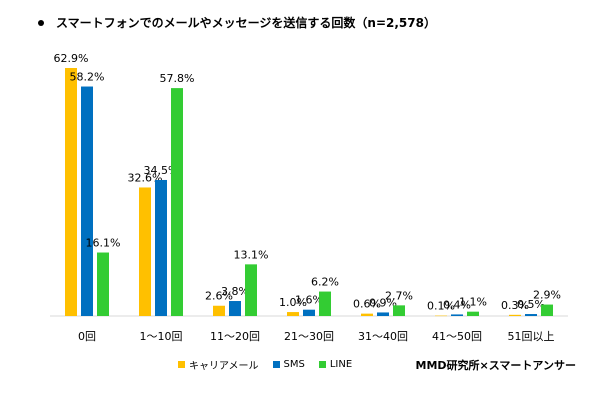  I want to click on data-label-キャリアメール-41～50回: 0.1%, so click(441, 306).